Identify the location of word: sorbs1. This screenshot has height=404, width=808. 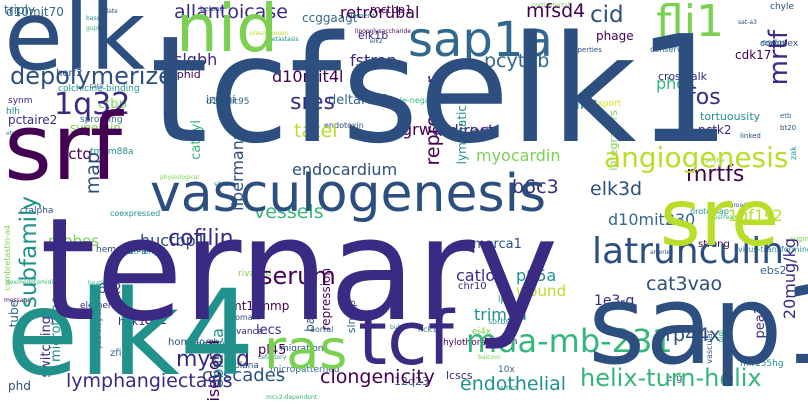
(501, 321).